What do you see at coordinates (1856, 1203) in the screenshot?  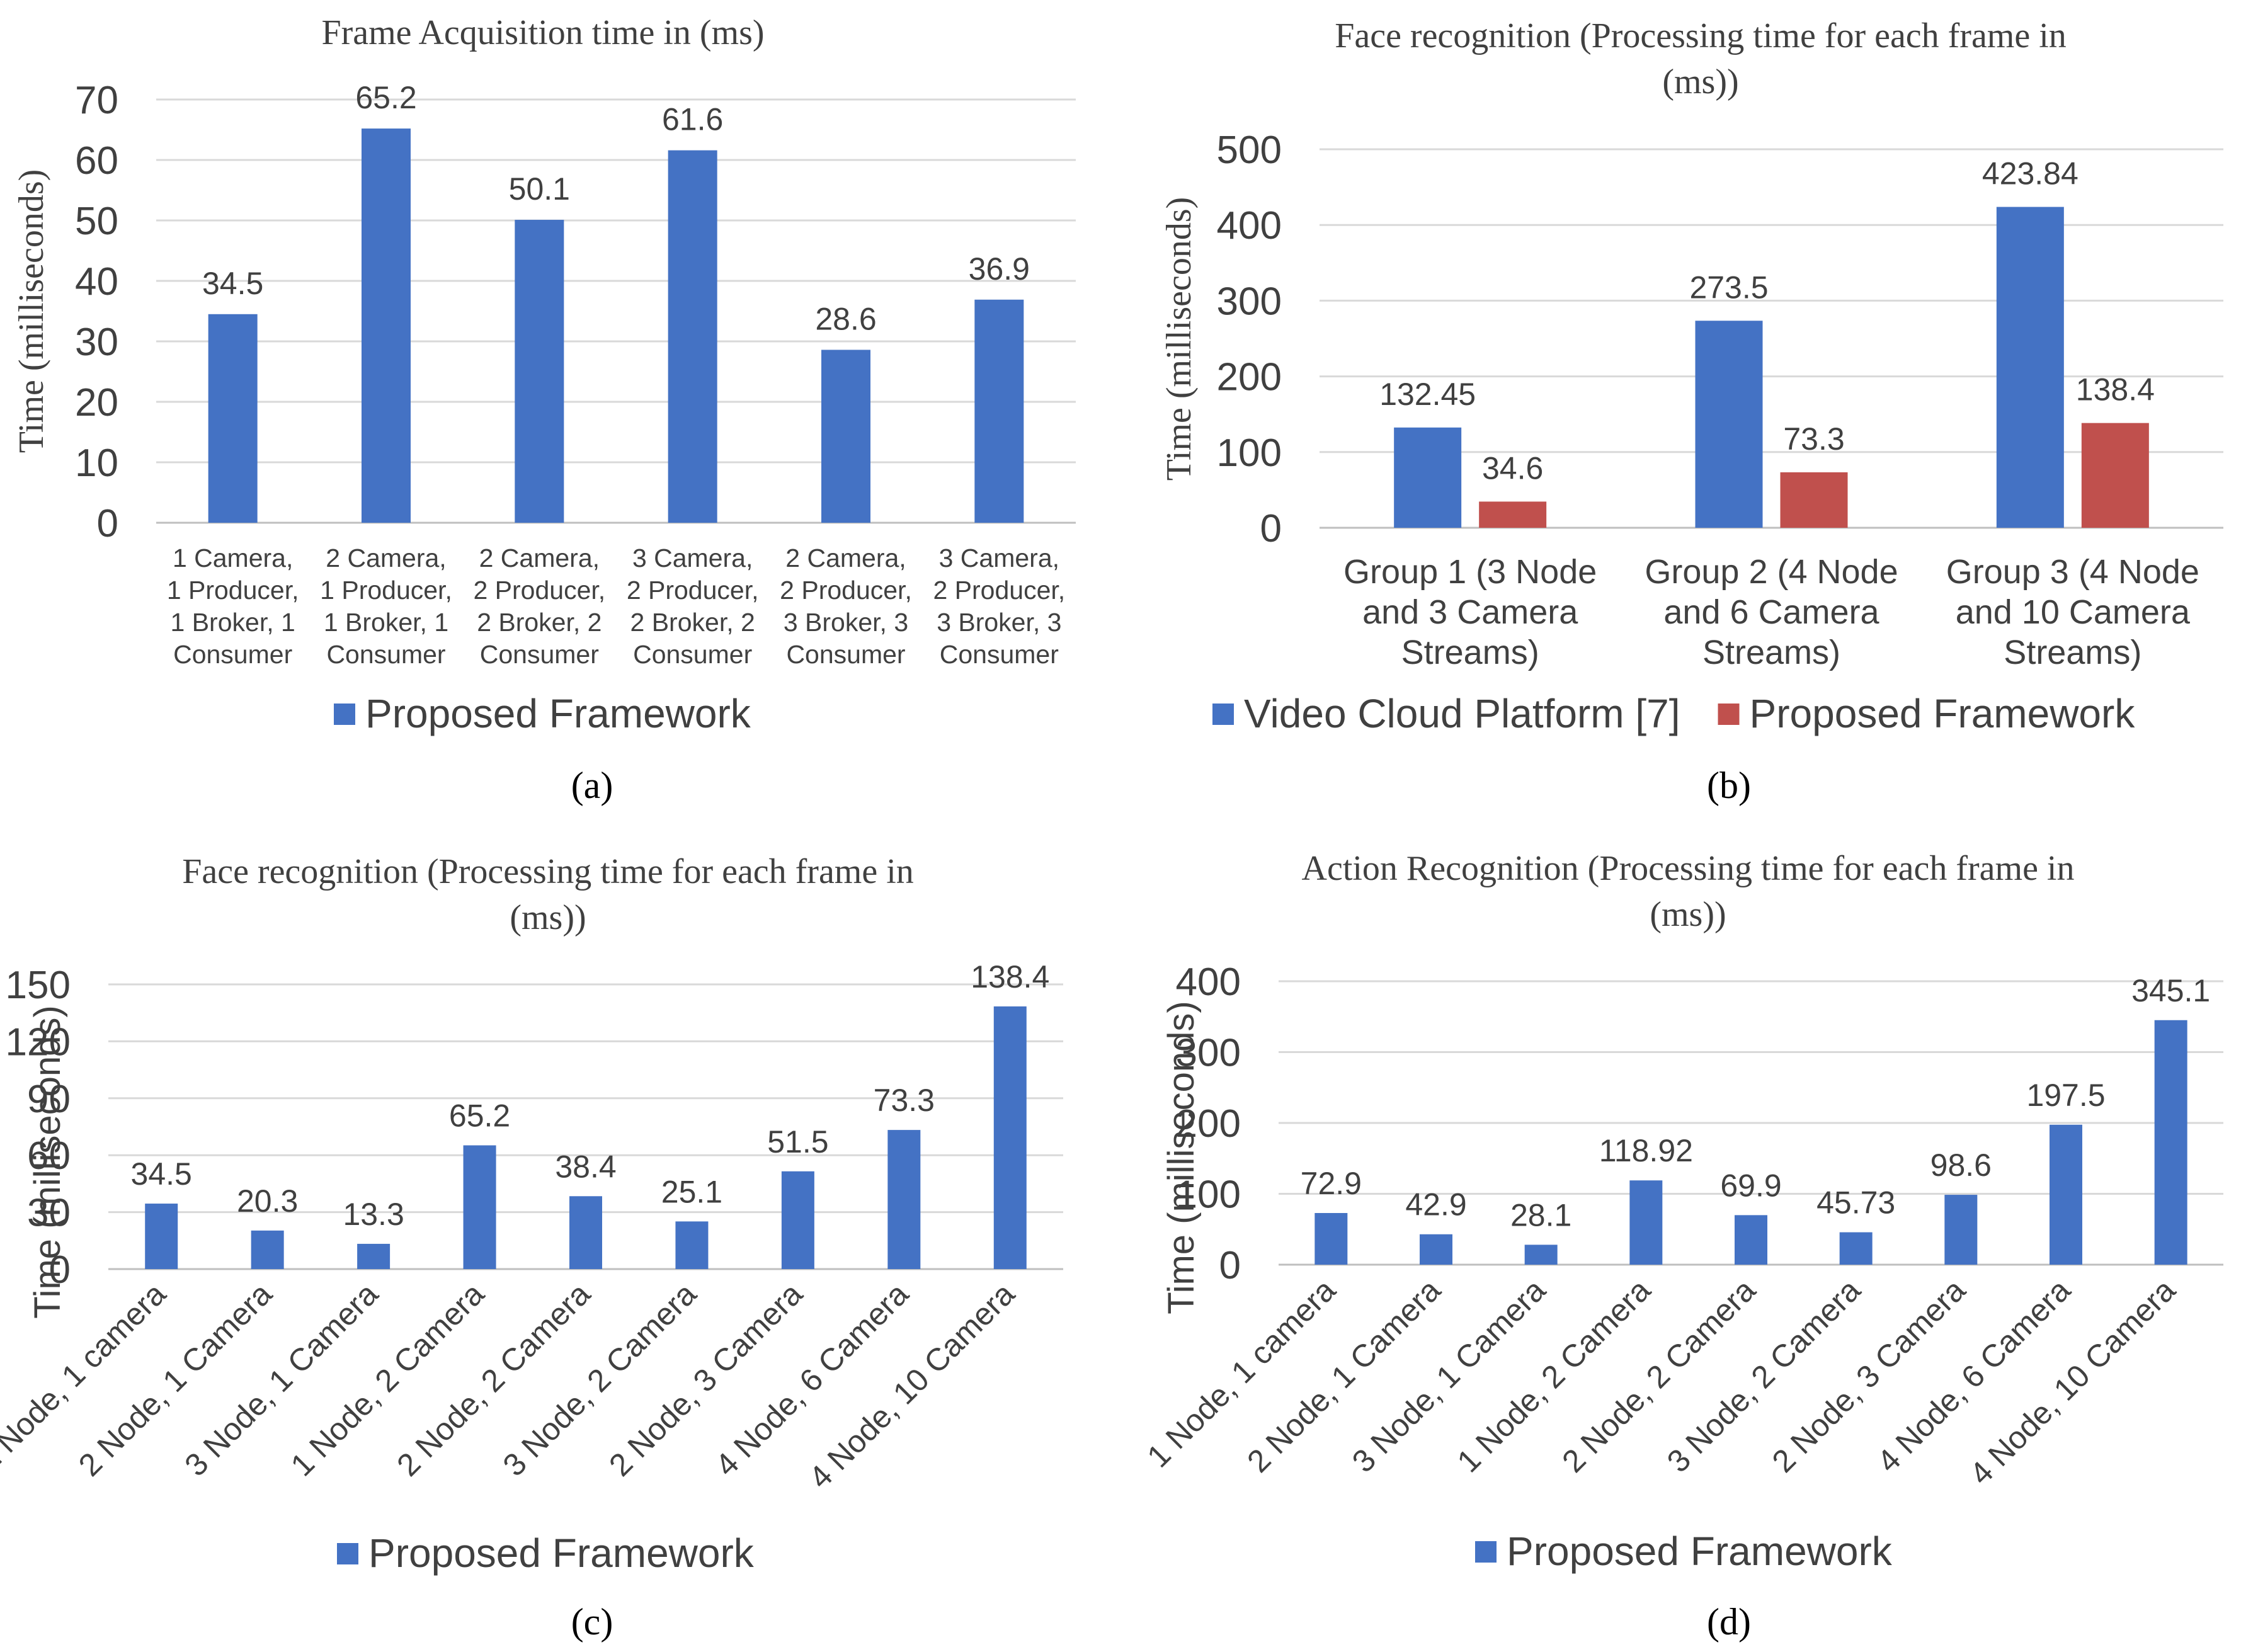 I see `data-label: 45.73` at bounding box center [1856, 1203].